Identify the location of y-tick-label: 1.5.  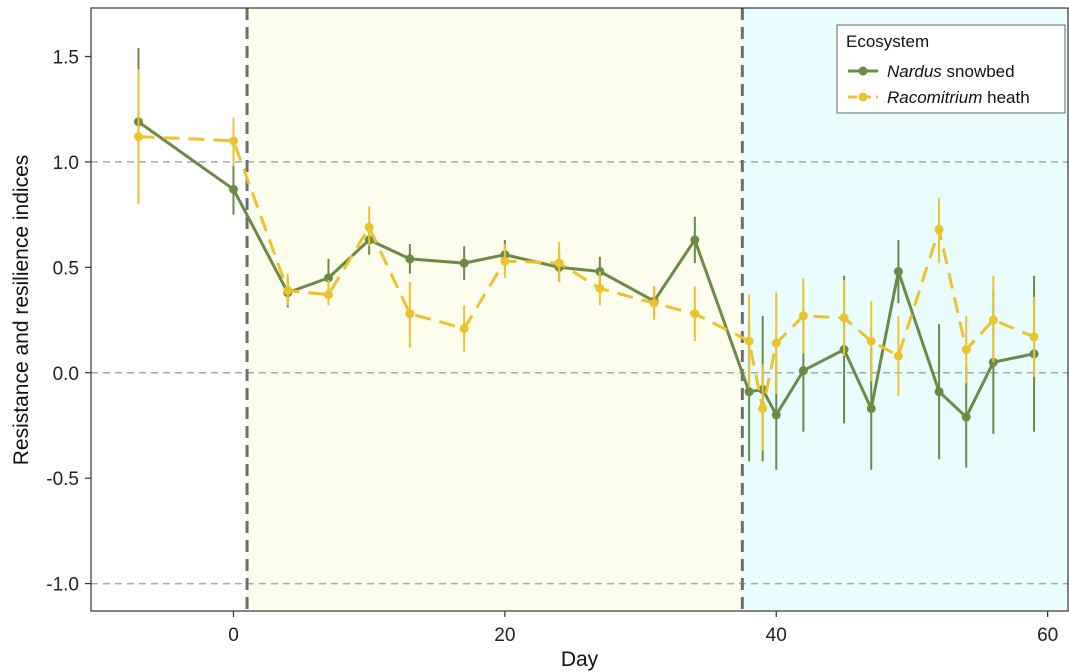
(66, 57).